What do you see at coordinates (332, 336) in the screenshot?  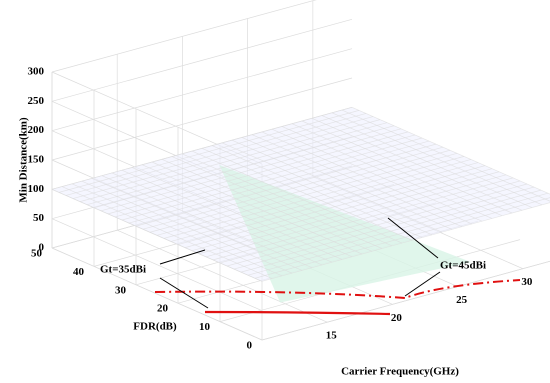 I see `x-tick-label: 15` at bounding box center [332, 336].